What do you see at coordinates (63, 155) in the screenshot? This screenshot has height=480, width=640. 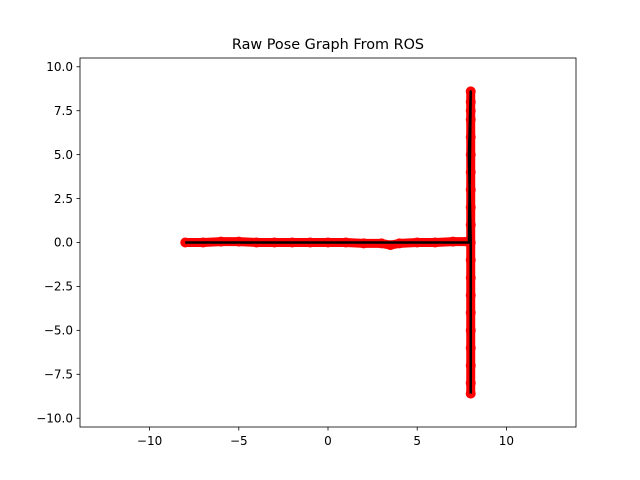 I see `y-tick-label: 5.0` at bounding box center [63, 155].